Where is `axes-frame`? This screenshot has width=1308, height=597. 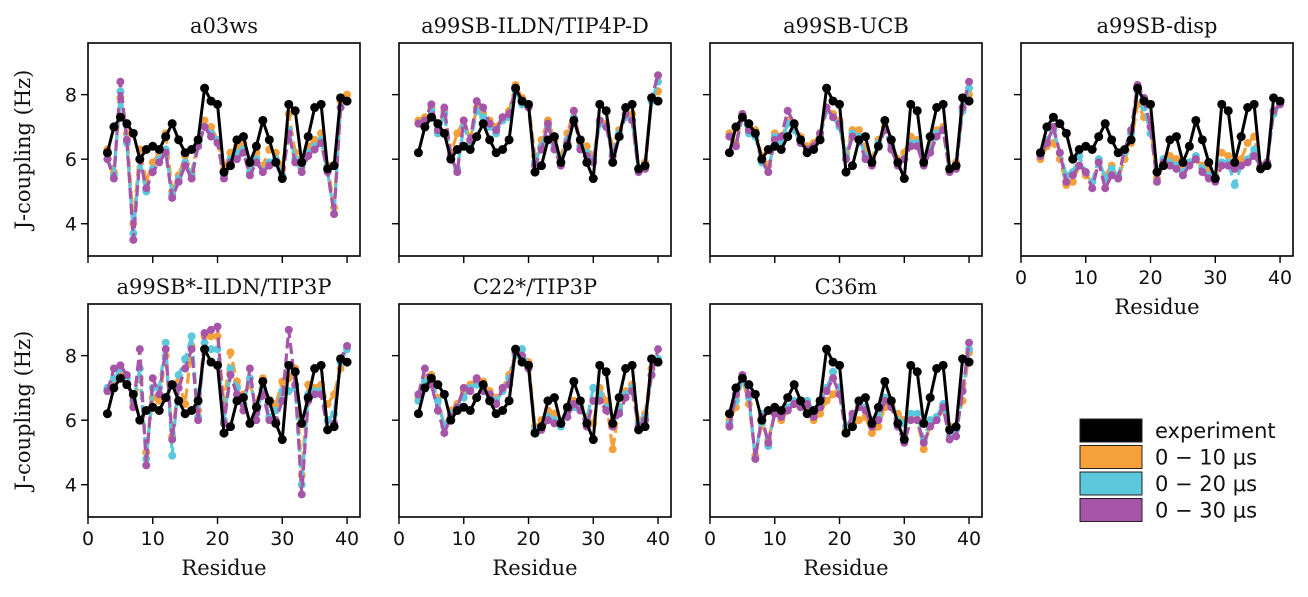 axes-frame is located at coordinates (535, 149).